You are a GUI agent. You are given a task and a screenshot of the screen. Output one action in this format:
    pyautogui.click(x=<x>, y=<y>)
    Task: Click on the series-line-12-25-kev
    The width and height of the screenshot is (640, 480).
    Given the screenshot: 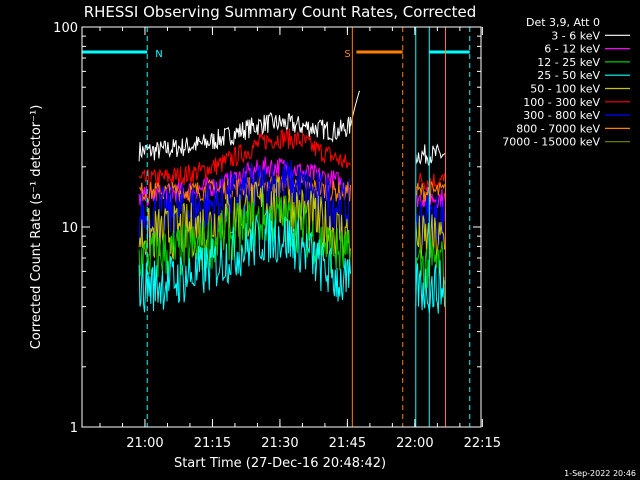 What is the action you would take?
    pyautogui.click(x=430, y=264)
    